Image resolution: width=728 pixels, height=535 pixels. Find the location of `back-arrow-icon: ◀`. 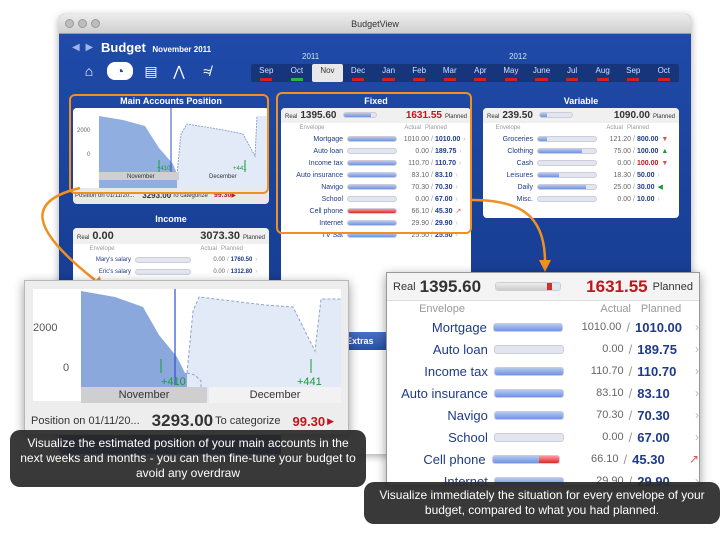

back-arrow-icon: ◀ is located at coordinates (76, 47).